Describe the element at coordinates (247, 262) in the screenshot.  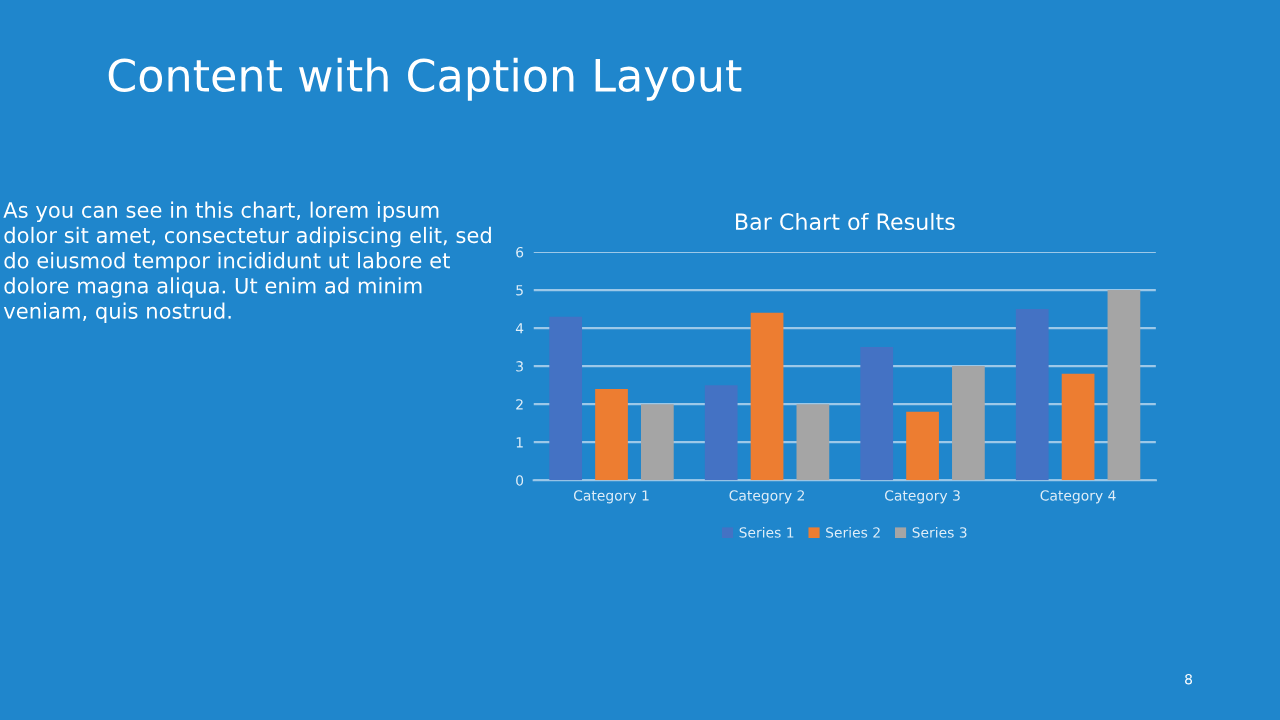
I see `text: As you can see in this chart, lorem ipsum dolor sit amet, consectetur adipiscing elit, sed do eiusmod tempor incididunt ut labore et dolore magna aliqua. Ut enim ad minim veniam, quis nostrud.` at that location.